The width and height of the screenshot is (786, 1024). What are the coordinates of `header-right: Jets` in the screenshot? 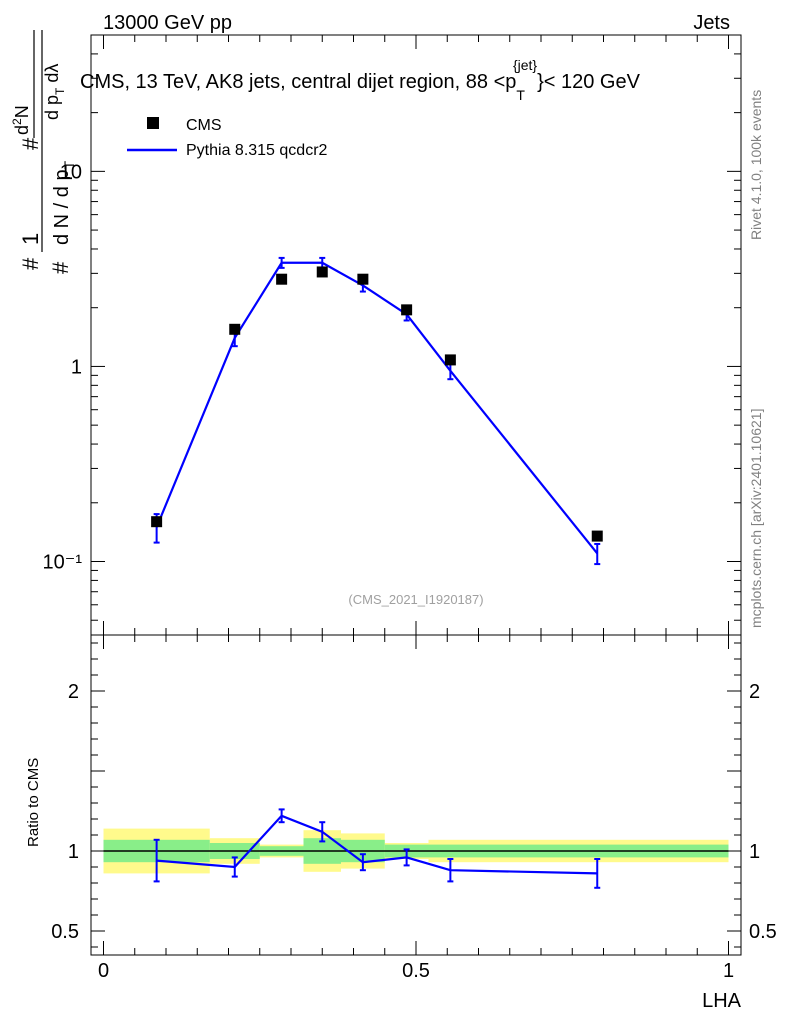 It's located at (711, 23).